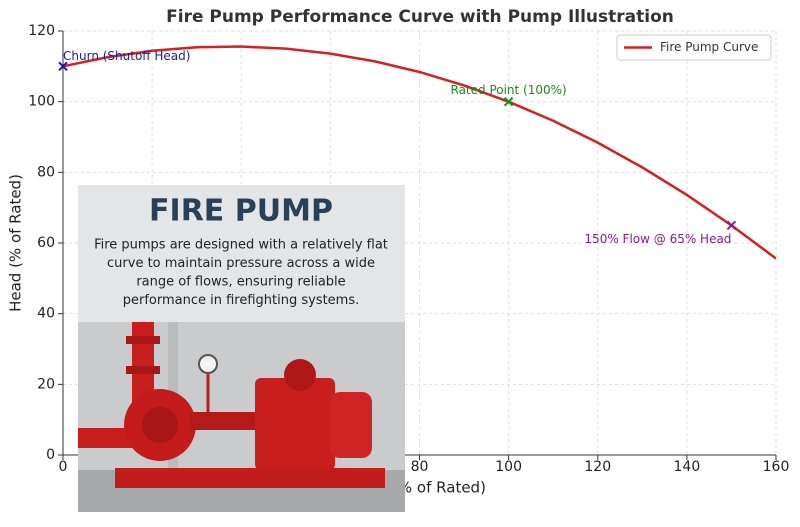  What do you see at coordinates (776, 467) in the screenshot?
I see `x-tick-label: 160` at bounding box center [776, 467].